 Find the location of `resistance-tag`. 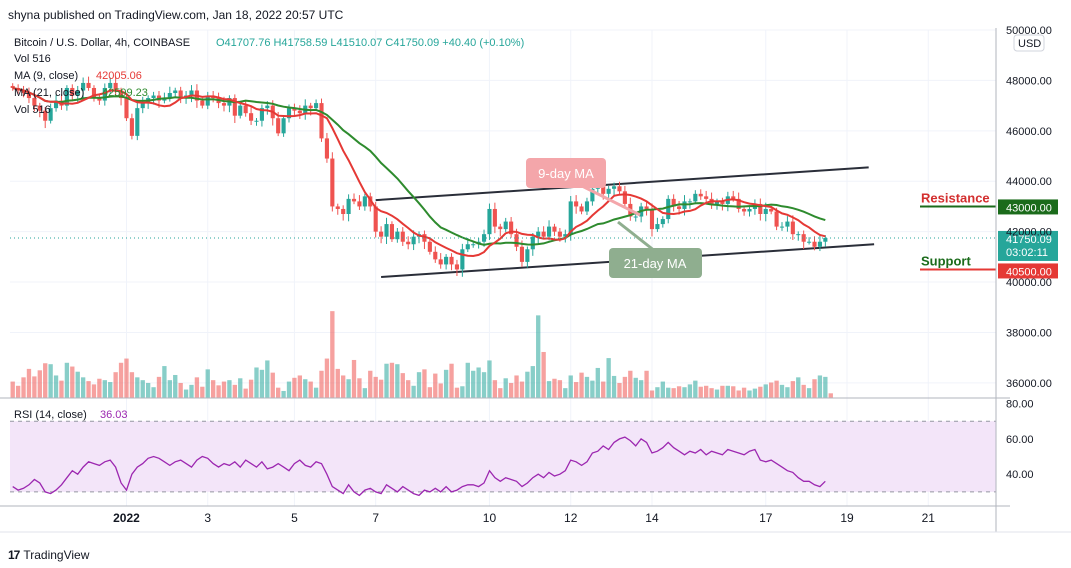

resistance-tag is located at coordinates (1028, 207).